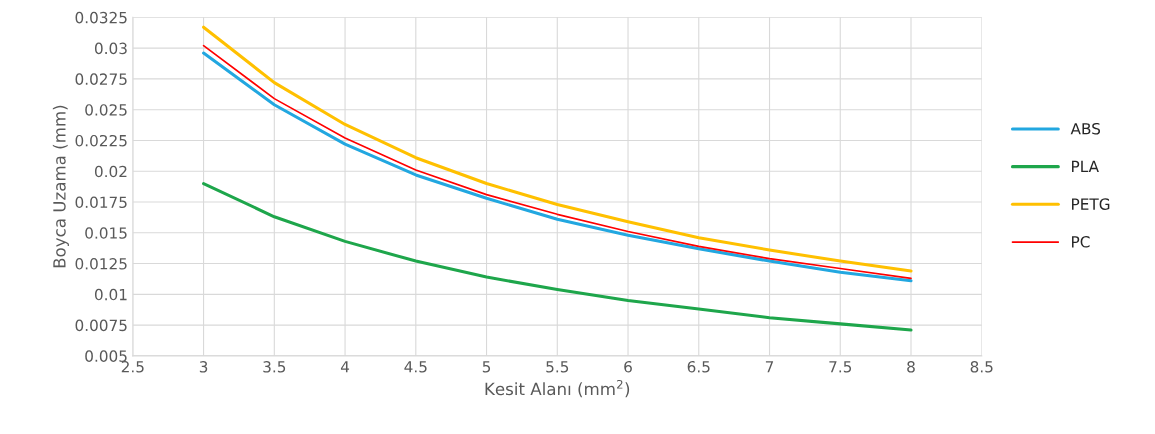  What do you see at coordinates (110, 294) in the screenshot?
I see `y-tick-label: 0.01` at bounding box center [110, 294].